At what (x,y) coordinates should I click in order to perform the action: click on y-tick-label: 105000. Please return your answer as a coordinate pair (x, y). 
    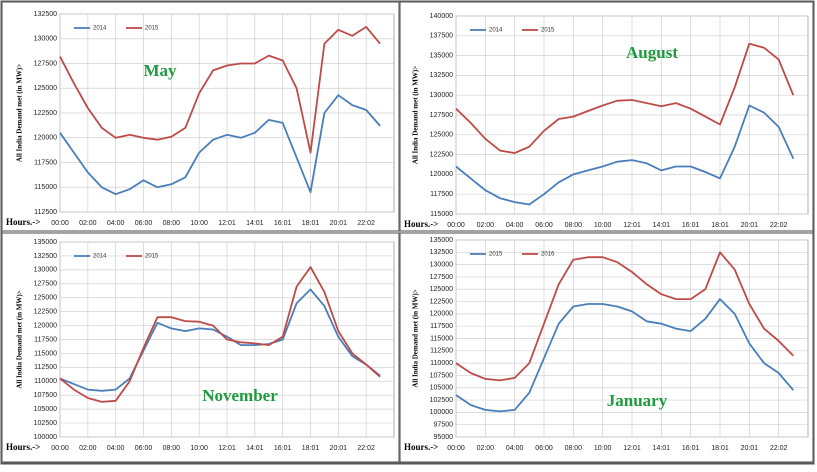
    Looking at the image, I should click on (45, 409).